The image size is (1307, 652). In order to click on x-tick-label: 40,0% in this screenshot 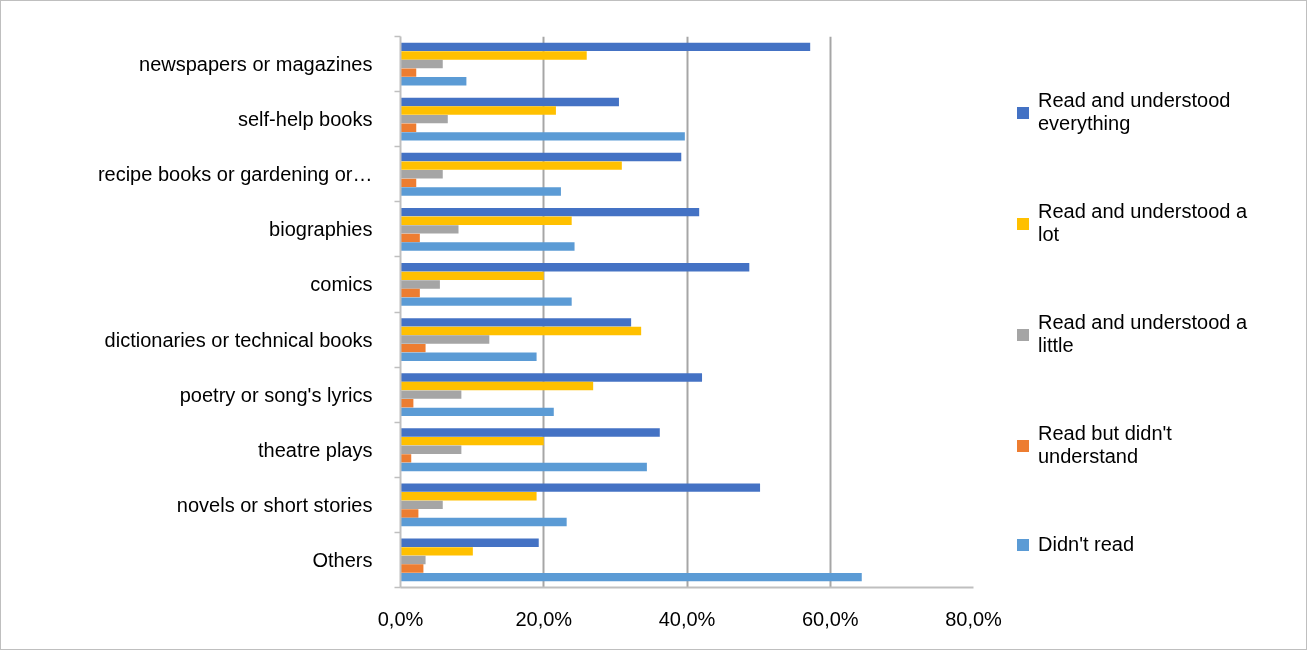, I will do `click(687, 618)`.